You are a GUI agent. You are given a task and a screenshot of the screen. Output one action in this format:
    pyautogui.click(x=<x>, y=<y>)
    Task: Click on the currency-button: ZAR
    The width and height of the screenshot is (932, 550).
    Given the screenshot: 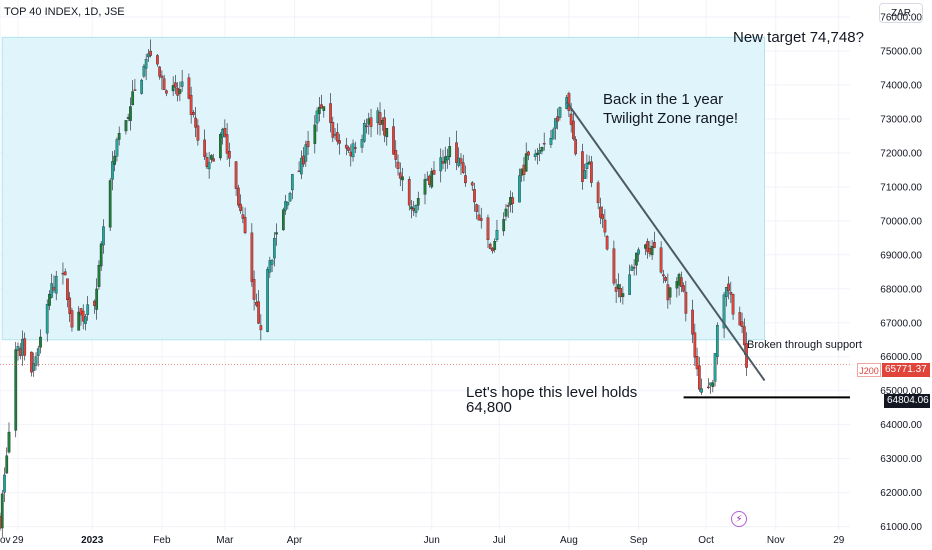 What is the action you would take?
    pyautogui.click(x=901, y=13)
    